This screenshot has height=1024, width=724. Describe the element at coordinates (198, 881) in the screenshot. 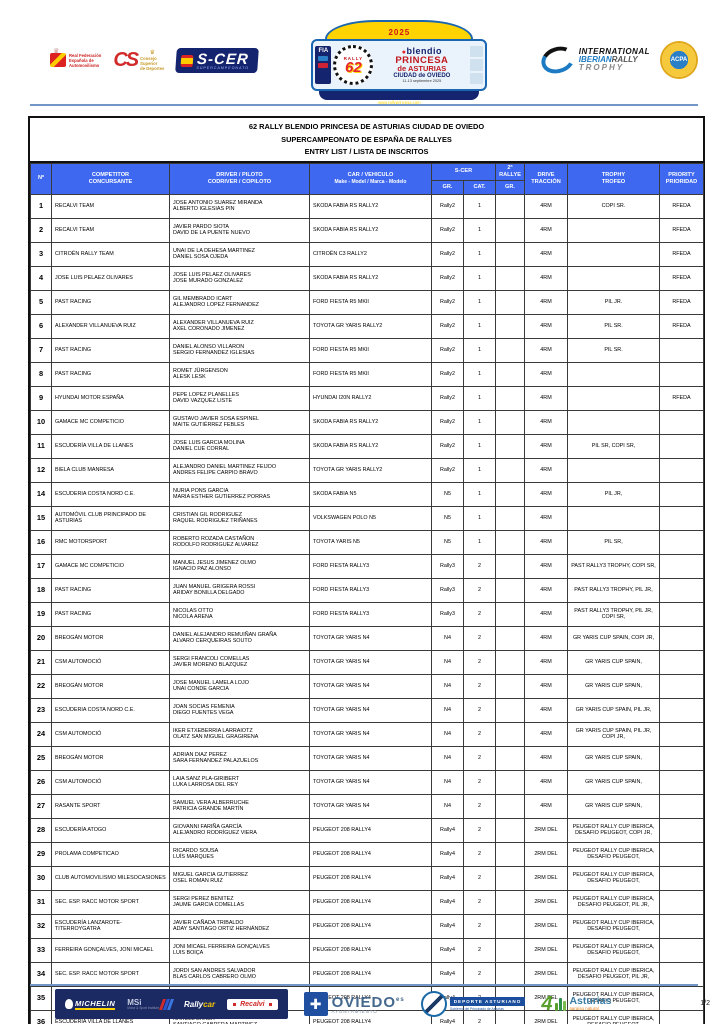

I see `codriver-name: OSEL ROMAN RUIZ` at that location.